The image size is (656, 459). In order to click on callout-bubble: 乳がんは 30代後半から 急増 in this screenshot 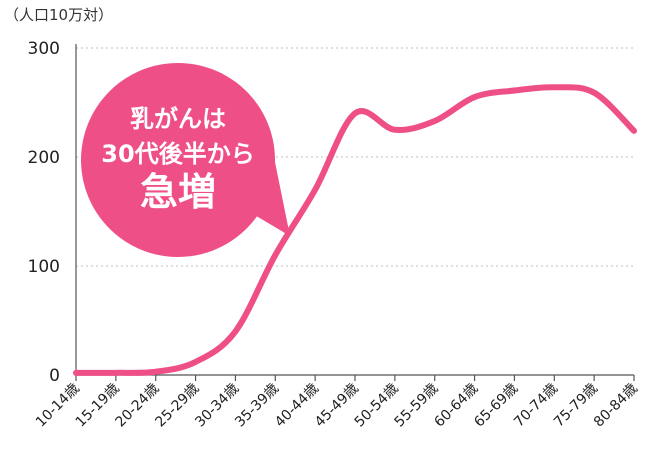, I will do `click(185, 159)`.